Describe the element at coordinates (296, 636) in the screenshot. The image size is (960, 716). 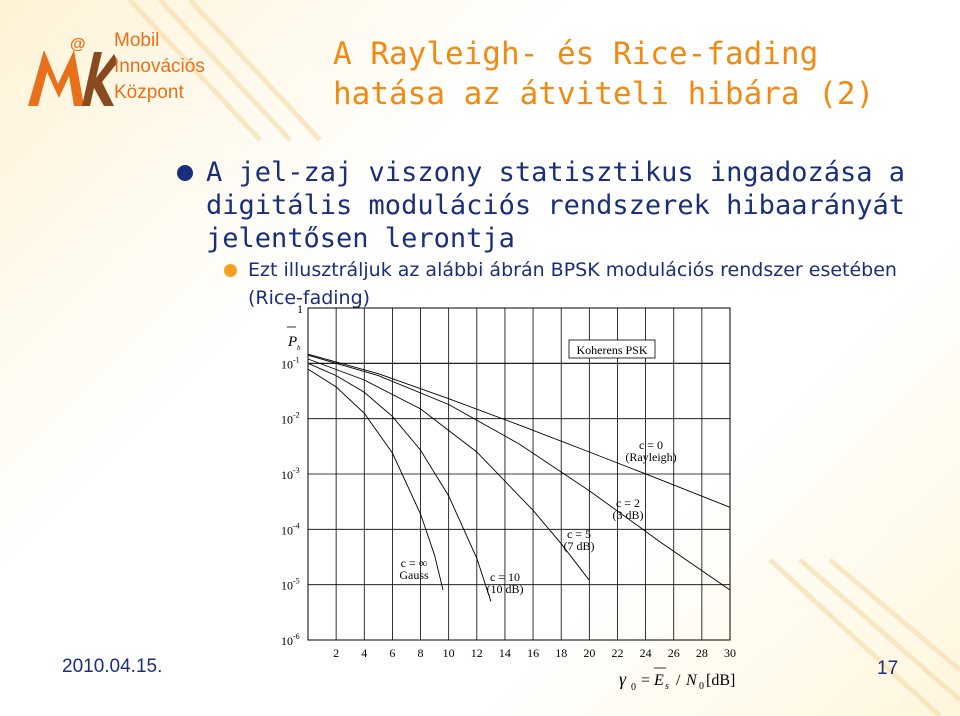
I see `y-tick-exponent: -6` at that location.